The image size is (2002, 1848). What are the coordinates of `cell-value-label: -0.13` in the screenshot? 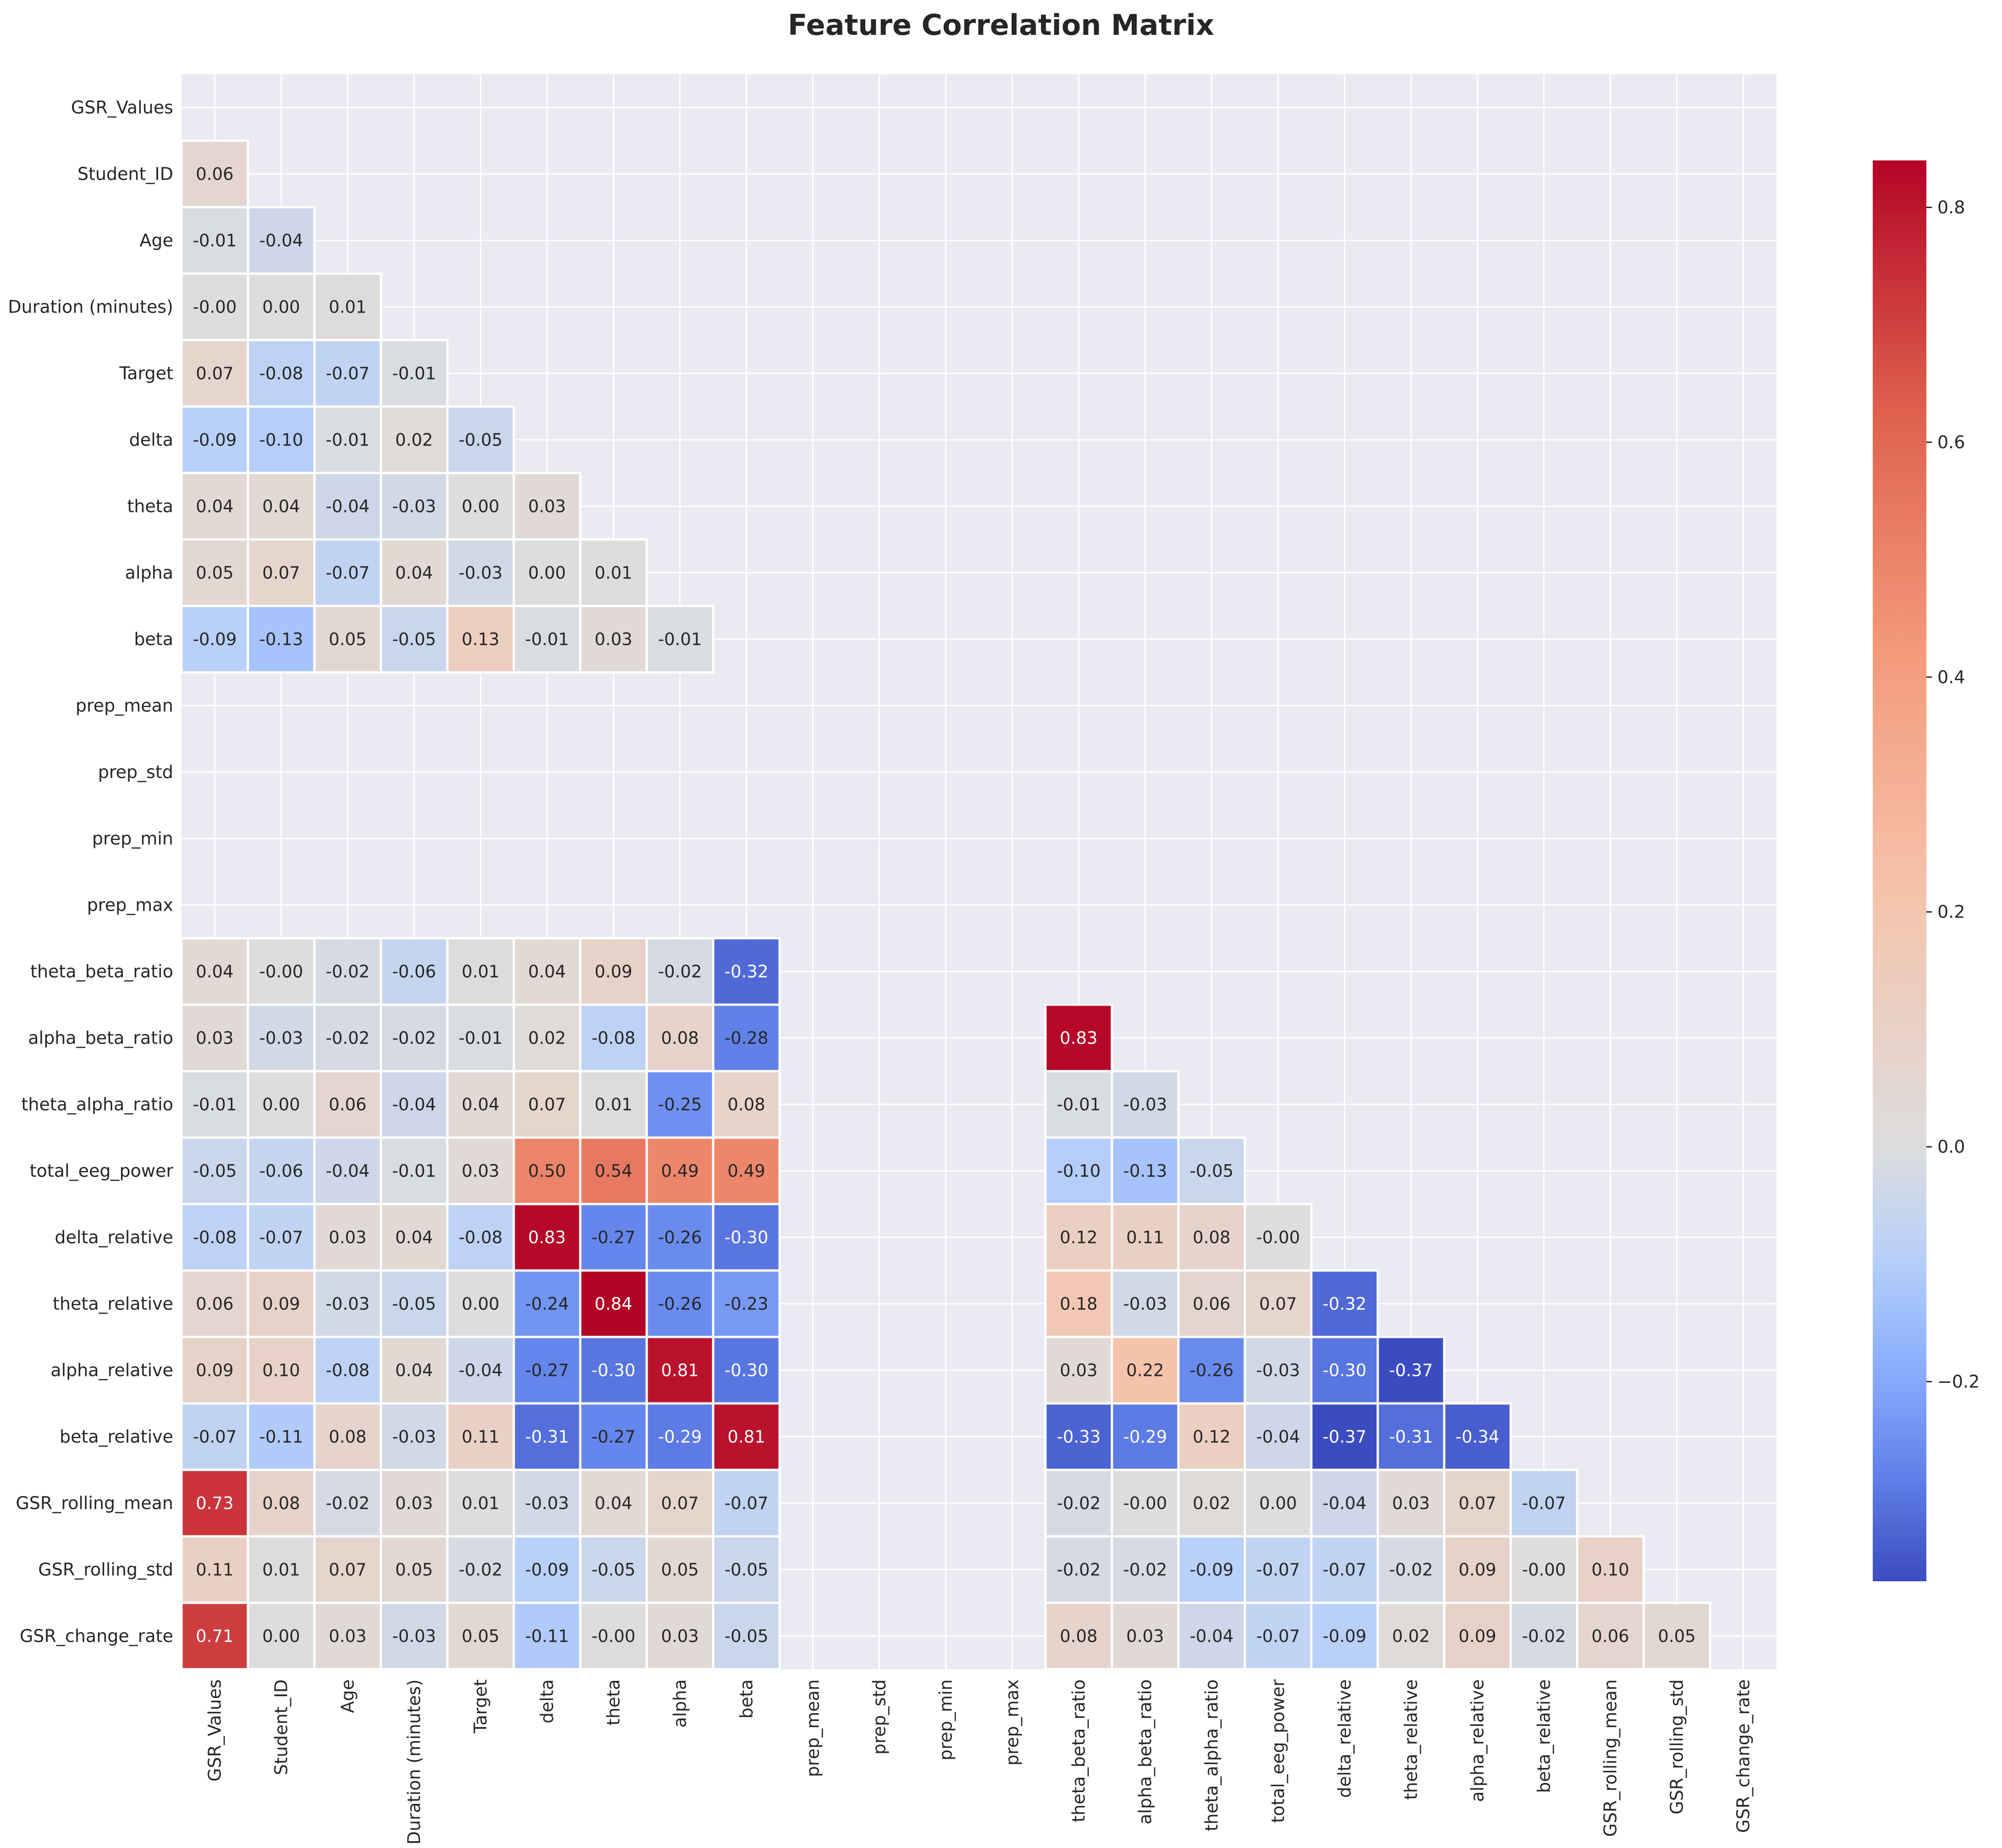 It's located at (1145, 1171).